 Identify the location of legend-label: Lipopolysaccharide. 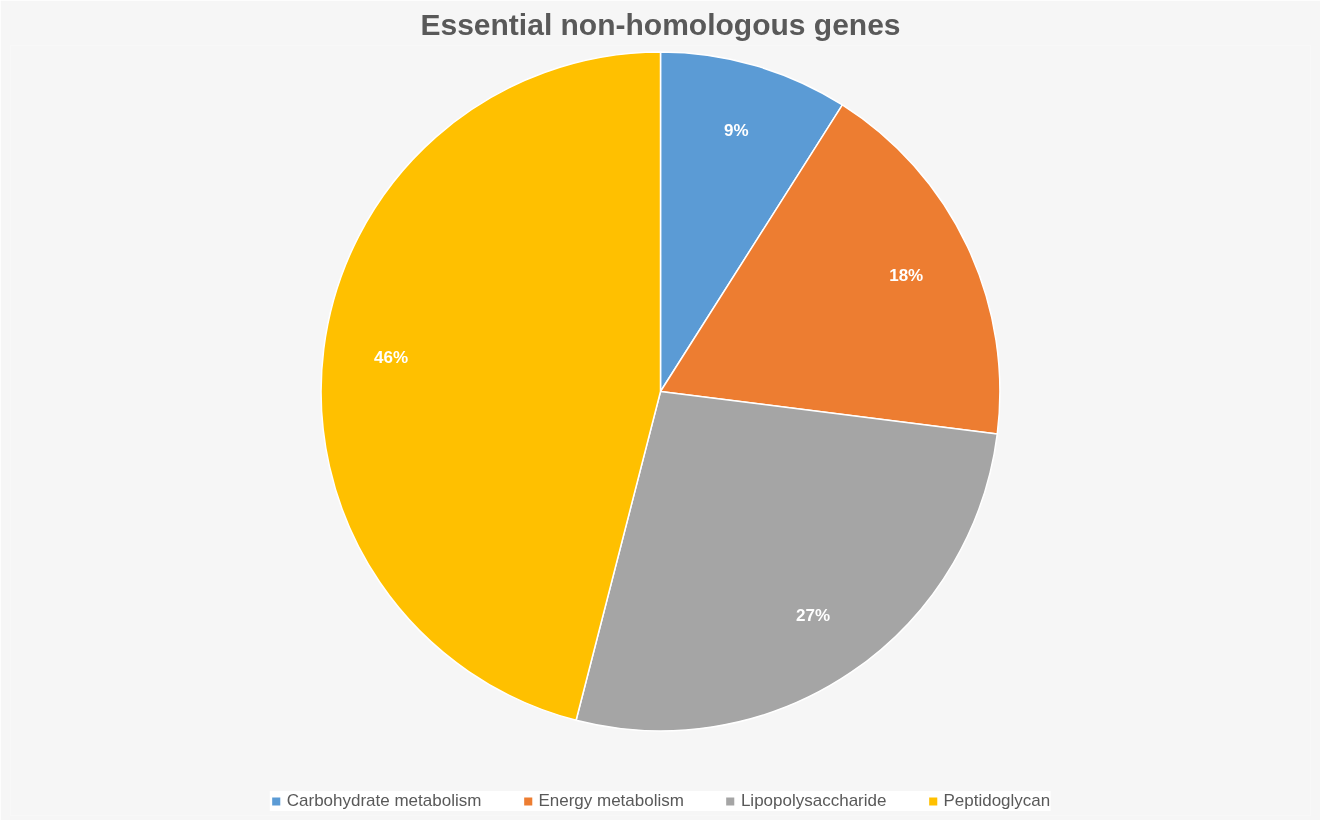
(813, 801).